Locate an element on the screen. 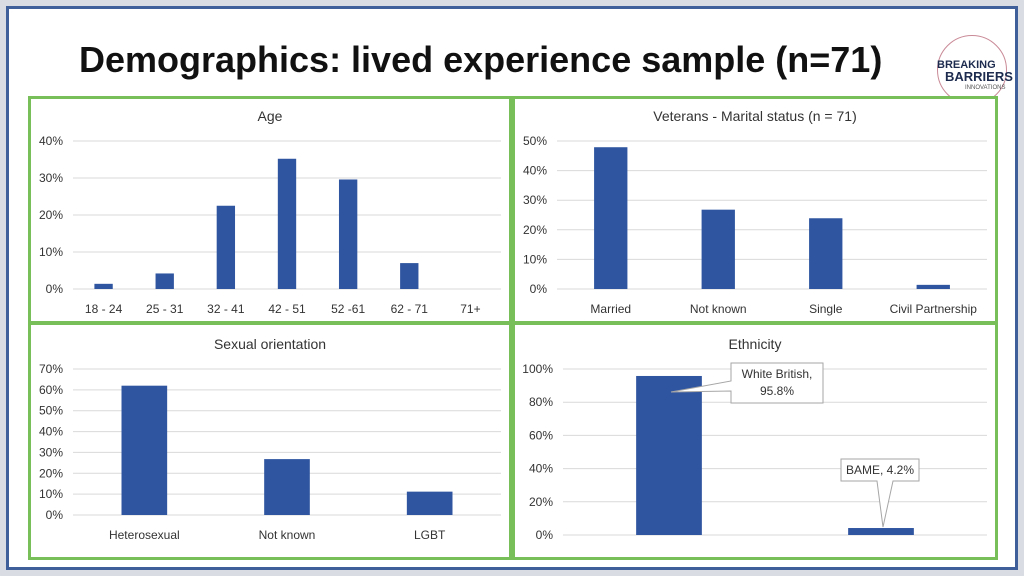 This screenshot has width=1024, height=576. x-tick-label: 32 - 41 is located at coordinates (226, 309).